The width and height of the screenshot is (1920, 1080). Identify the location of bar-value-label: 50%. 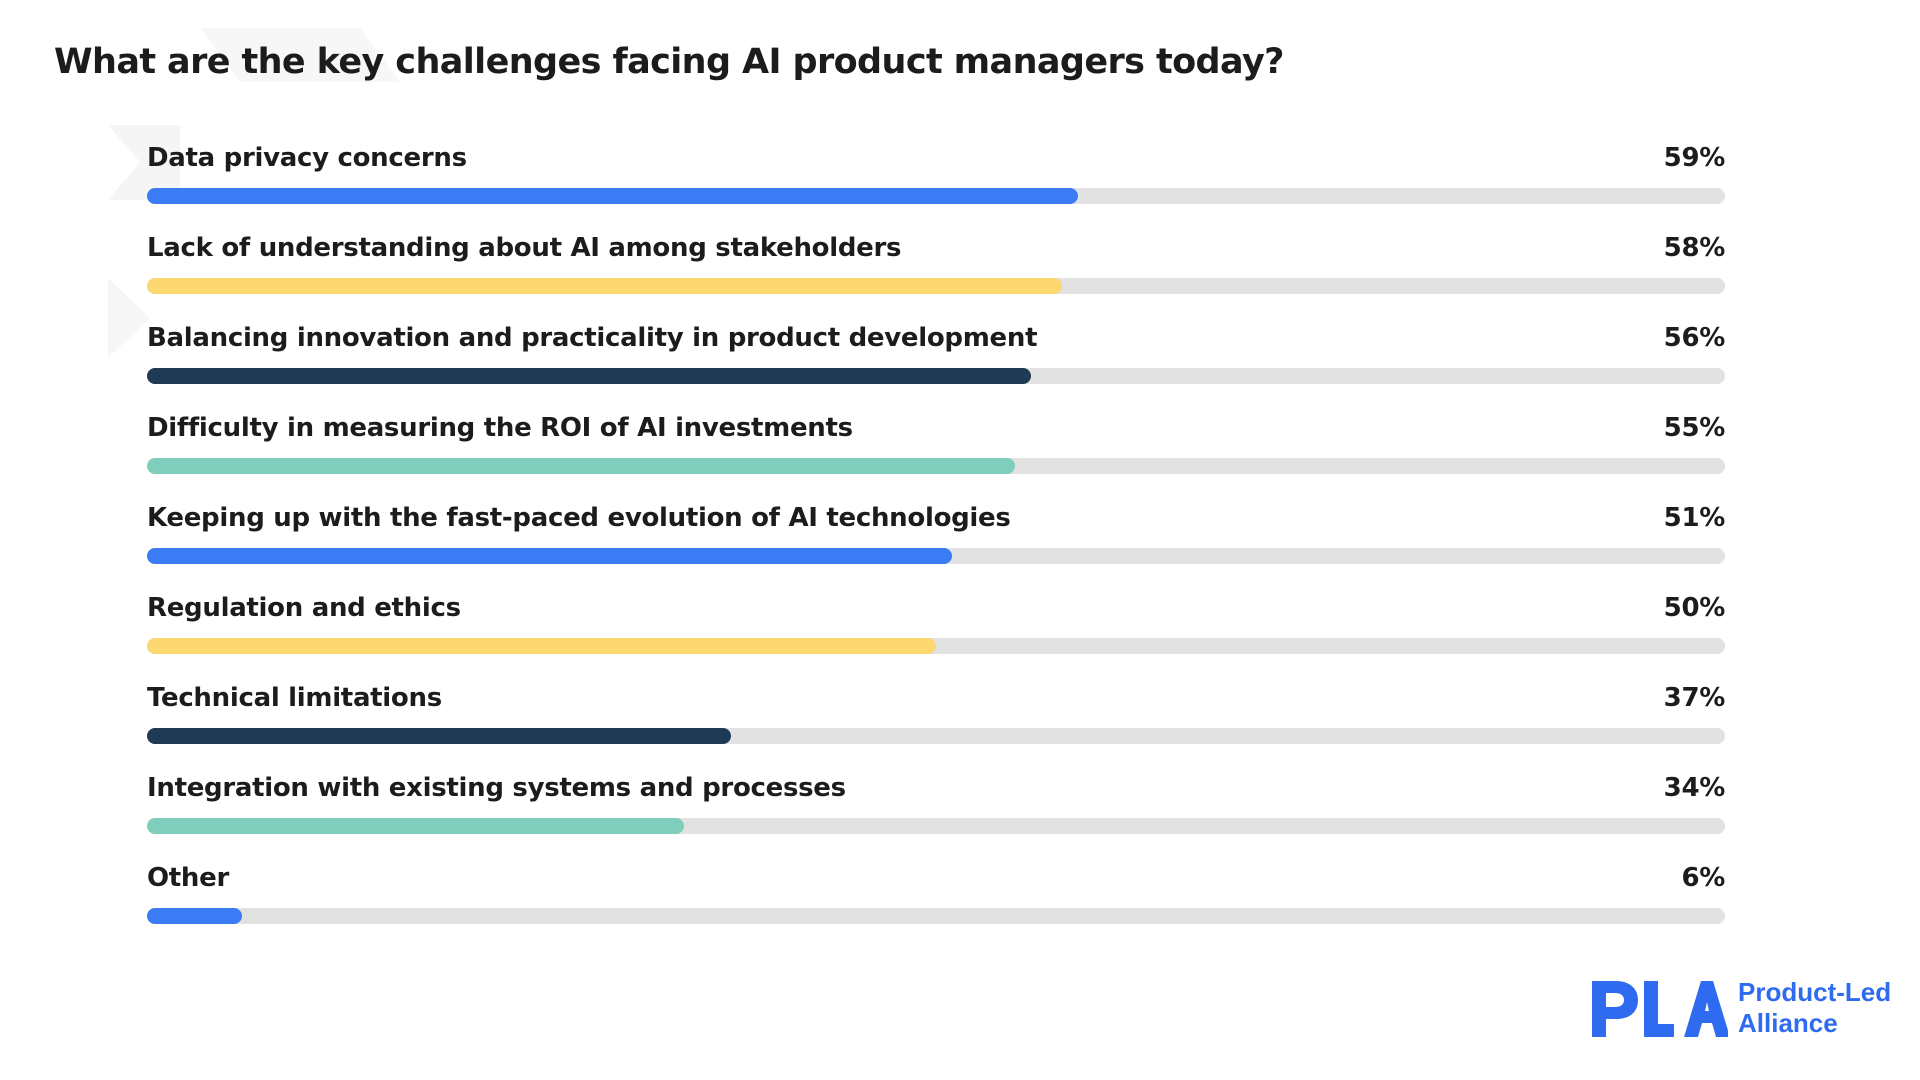
(1694, 608).